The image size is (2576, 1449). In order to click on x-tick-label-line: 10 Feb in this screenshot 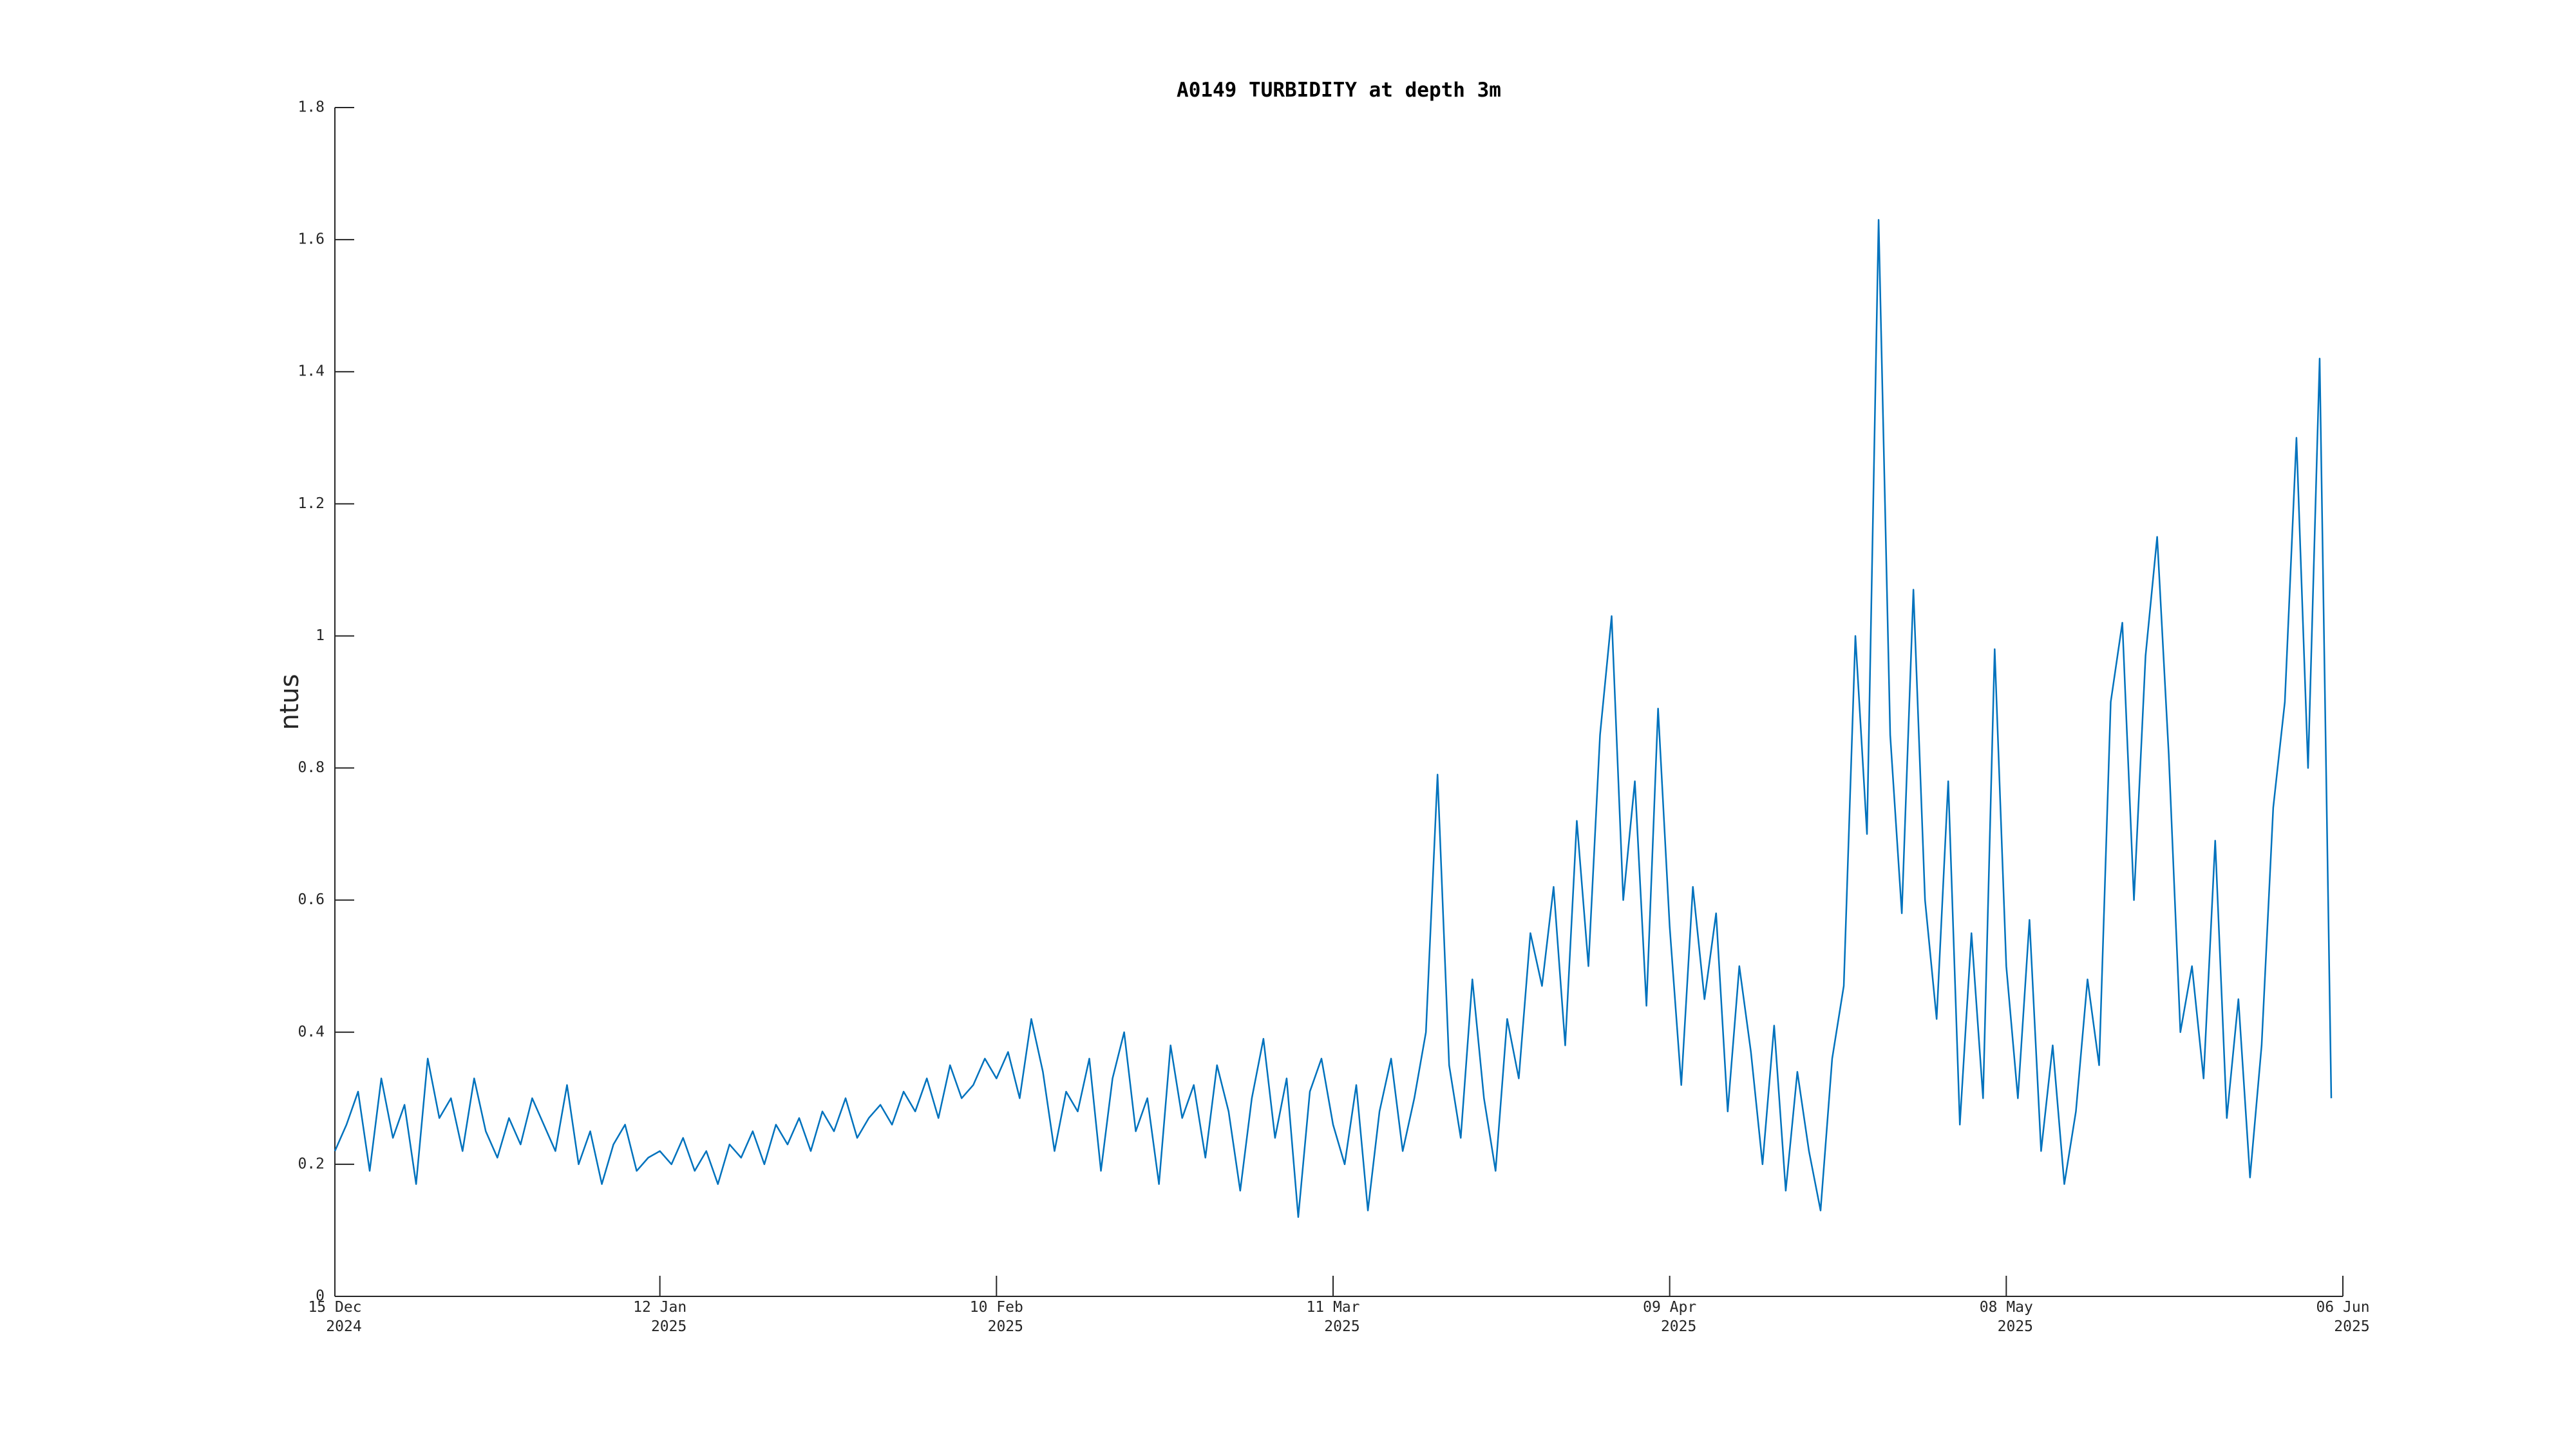, I will do `click(997, 1307)`.